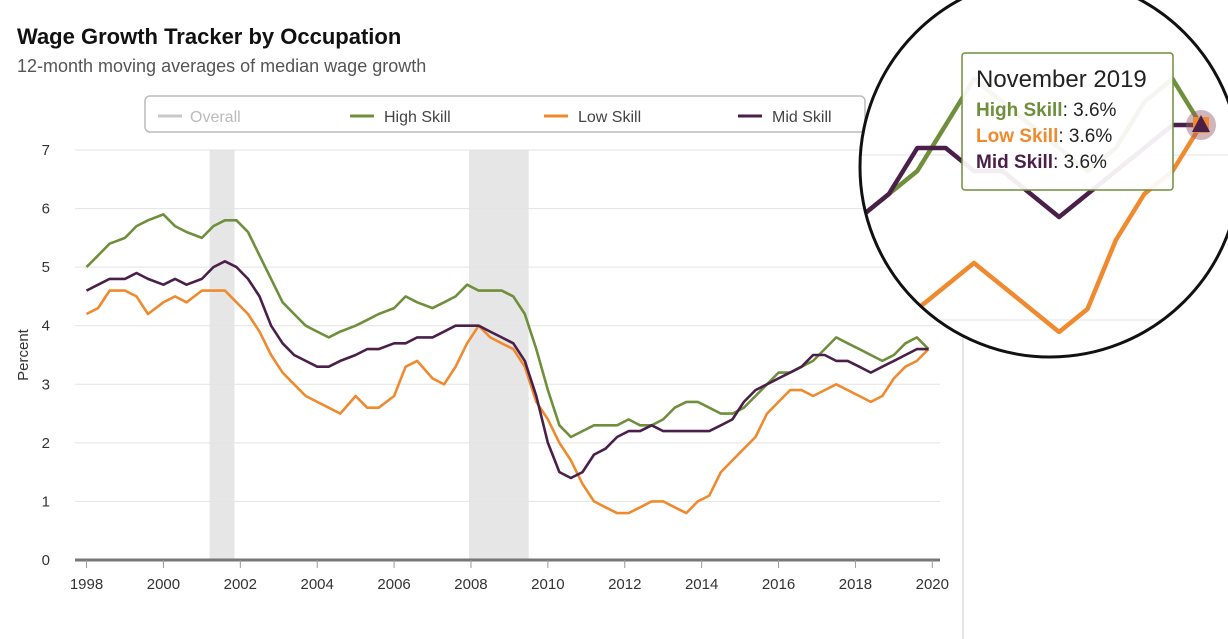 This screenshot has height=639, width=1228. What do you see at coordinates (23, 354) in the screenshot?
I see `y-axis-label: Percent` at bounding box center [23, 354].